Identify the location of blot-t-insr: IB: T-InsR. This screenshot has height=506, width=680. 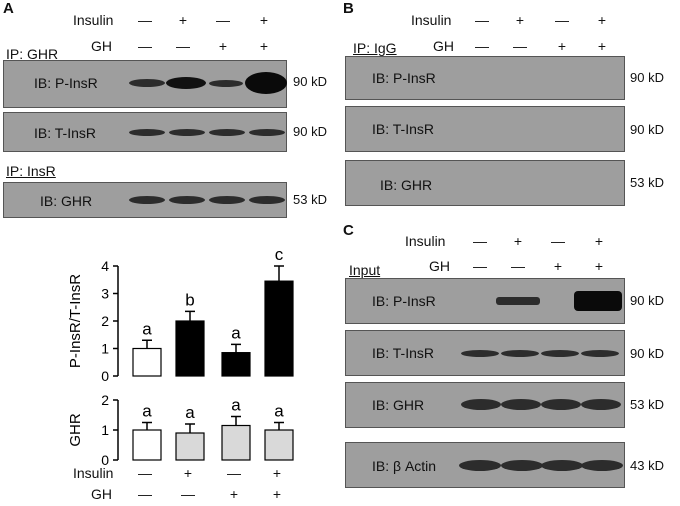
(145, 132).